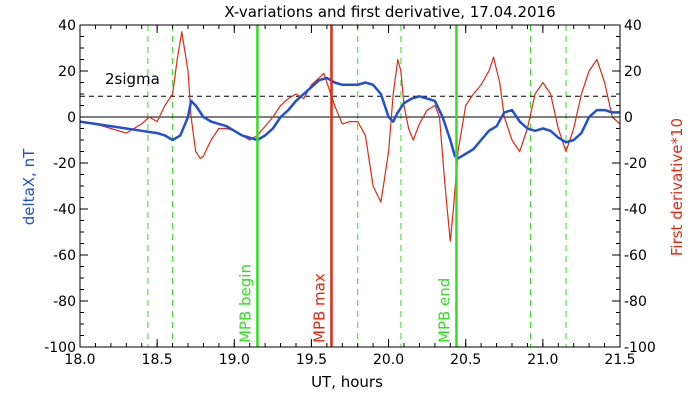 The width and height of the screenshot is (700, 405). I want to click on y-left-tick-label: 0, so click(71, 118).